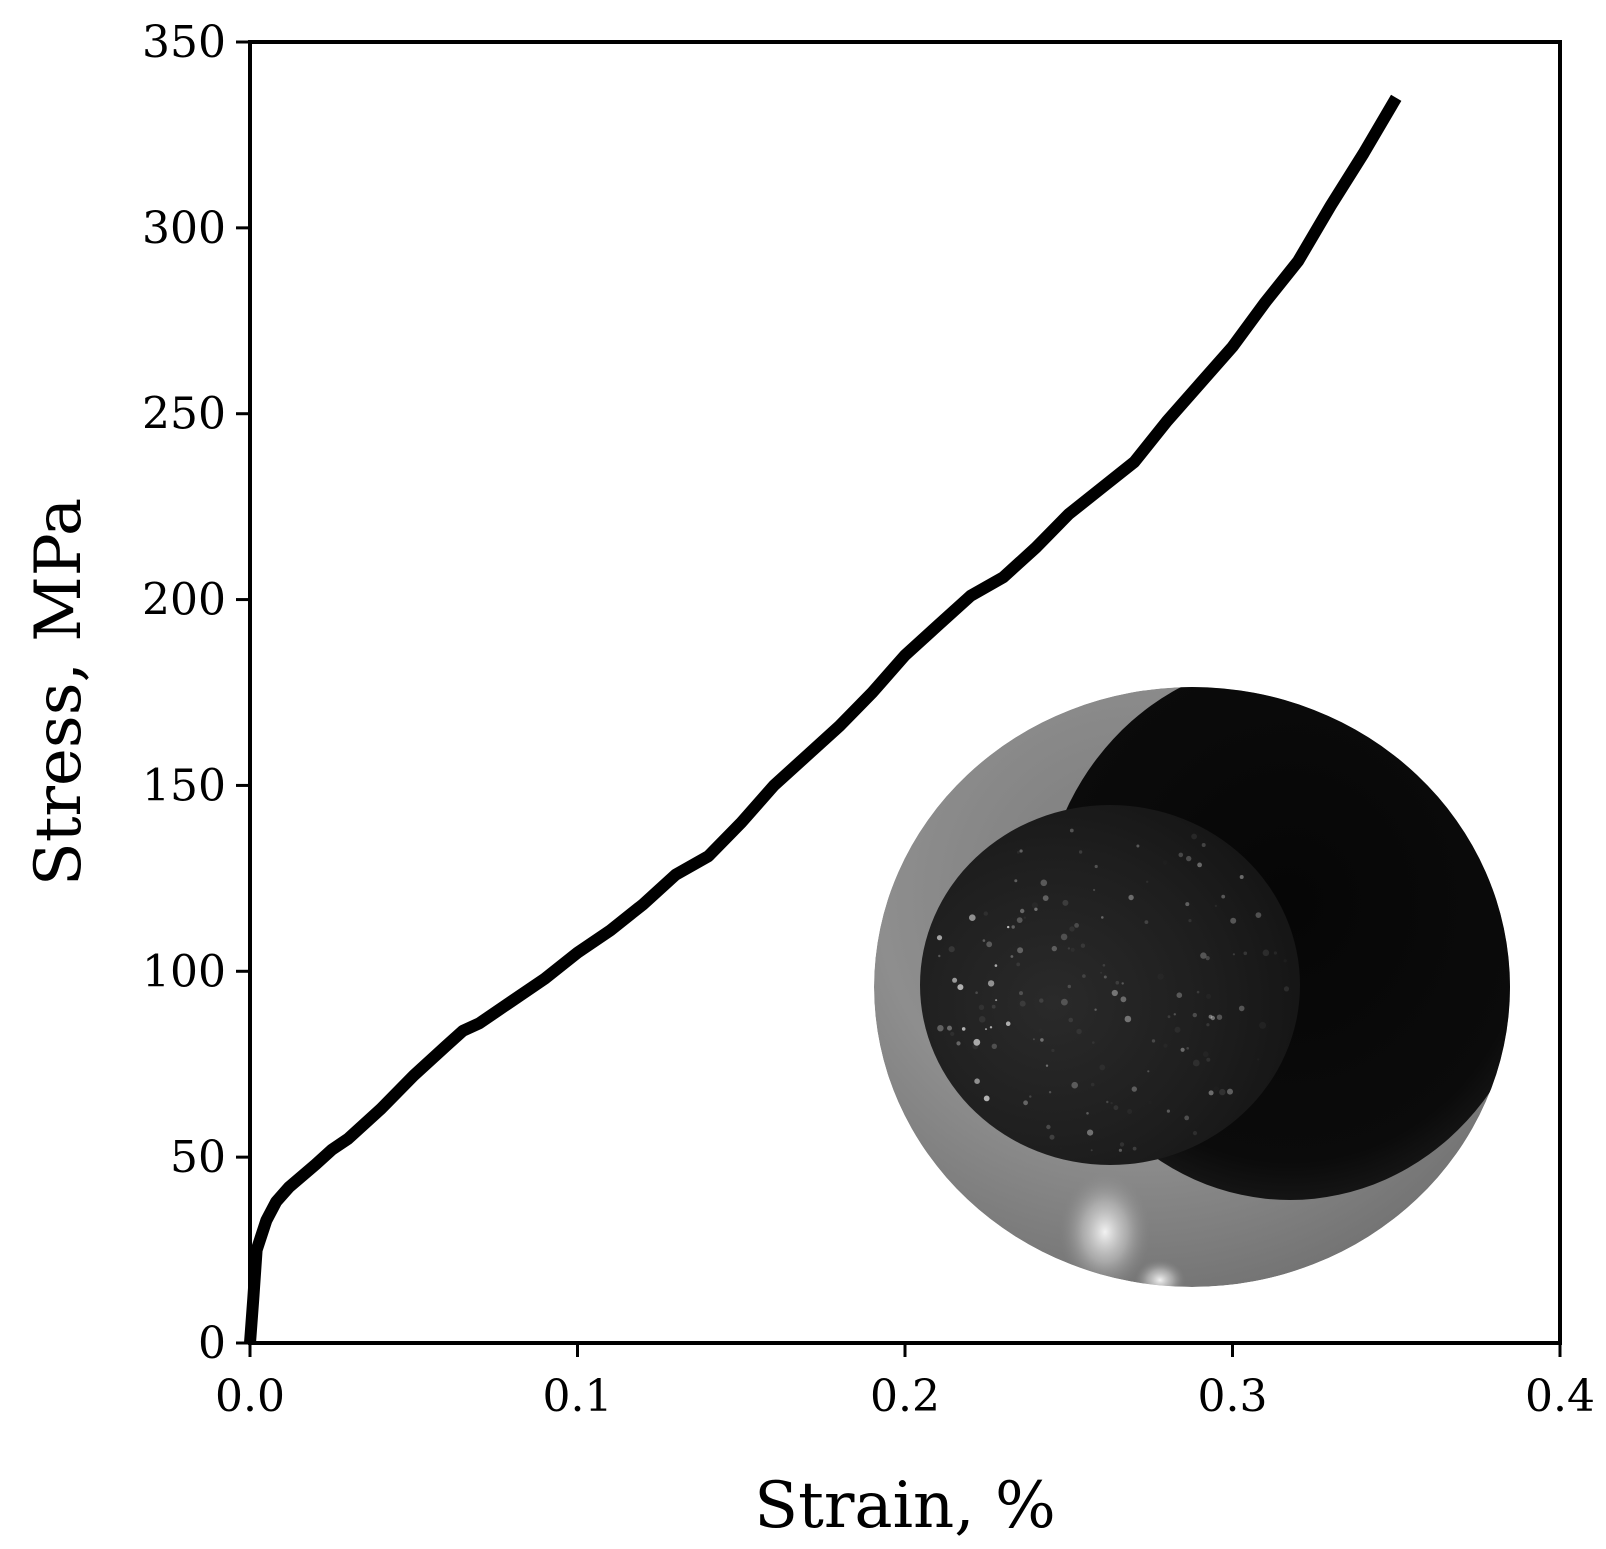 The width and height of the screenshot is (1606, 1549). I want to click on y-tick-label: 0, so click(212, 1343).